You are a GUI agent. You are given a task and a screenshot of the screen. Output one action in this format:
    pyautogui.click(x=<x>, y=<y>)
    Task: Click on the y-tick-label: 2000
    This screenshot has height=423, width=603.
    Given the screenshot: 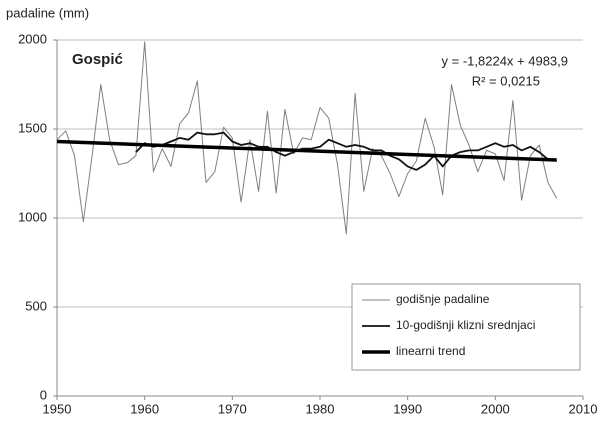 What is the action you would take?
    pyautogui.click(x=32, y=38)
    